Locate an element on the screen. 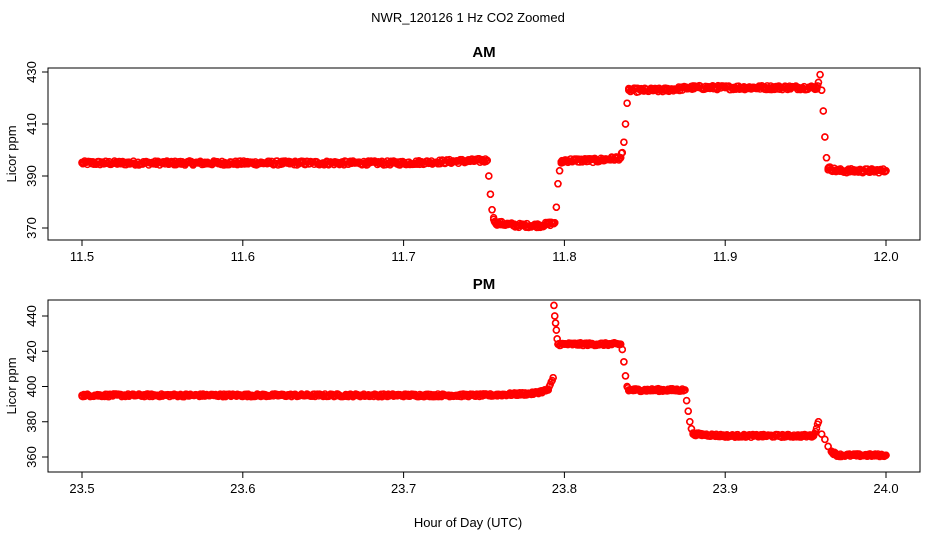 This screenshot has height=540, width=936. y-tick-label-pm-0: 360 is located at coordinates (31, 457).